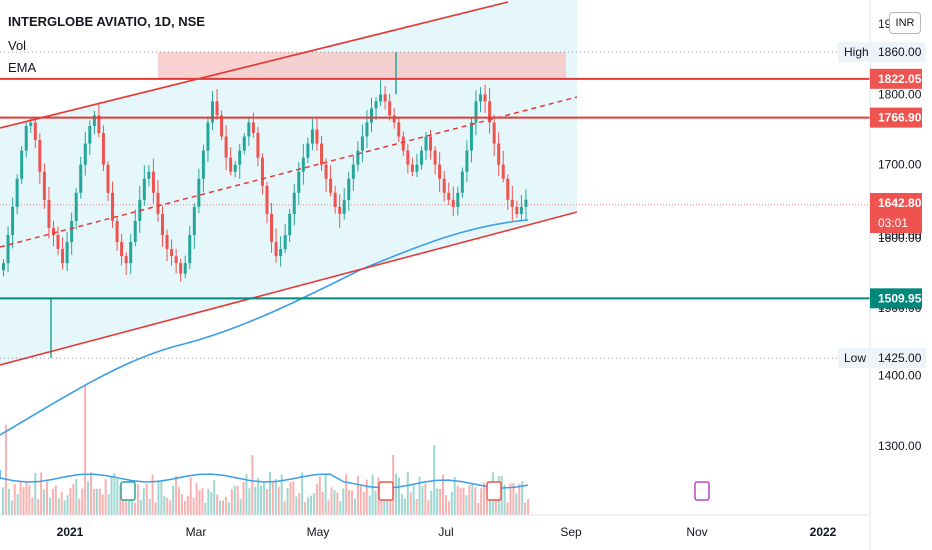  Describe the element at coordinates (901, 275) in the screenshot. I see `price-scale-bg` at that location.